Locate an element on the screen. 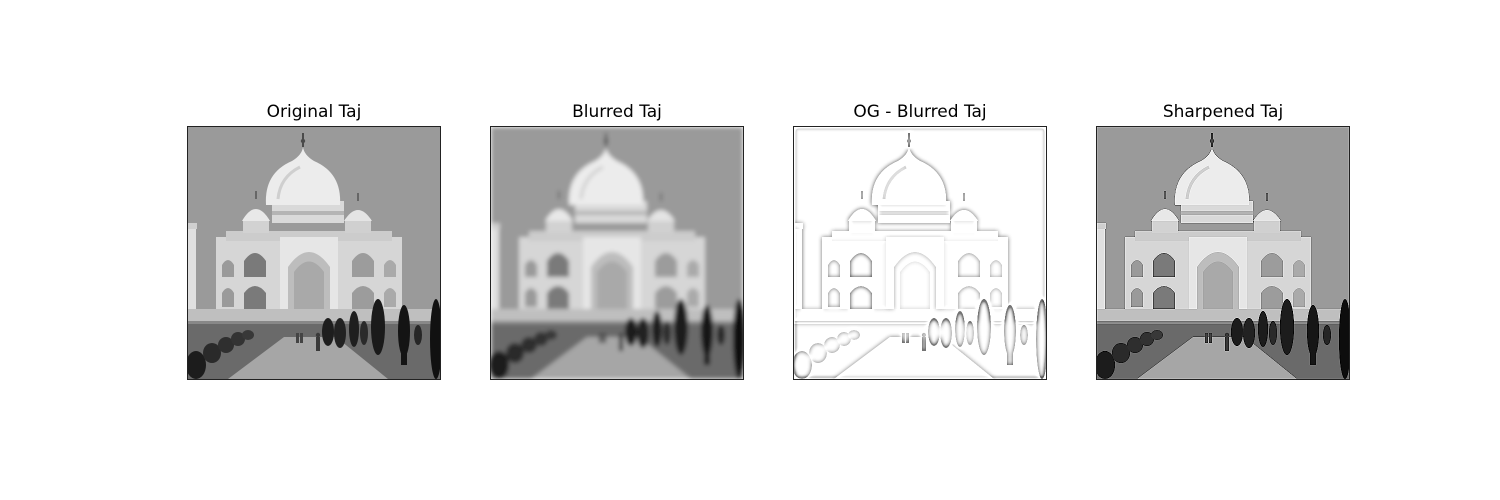  taj-image-blurred is located at coordinates (617, 253).